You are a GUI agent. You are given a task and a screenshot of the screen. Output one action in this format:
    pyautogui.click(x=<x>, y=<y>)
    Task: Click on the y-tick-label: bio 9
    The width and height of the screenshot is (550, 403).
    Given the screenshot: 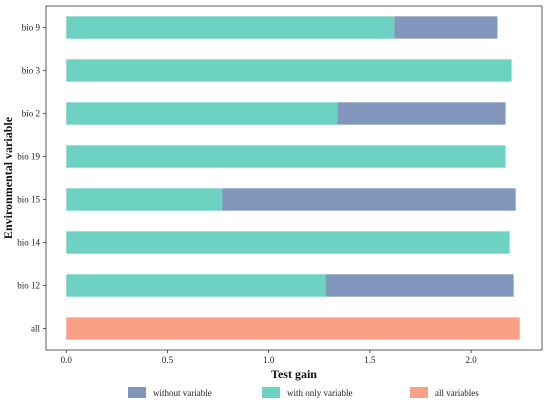 What is the action you would take?
    pyautogui.click(x=31, y=28)
    